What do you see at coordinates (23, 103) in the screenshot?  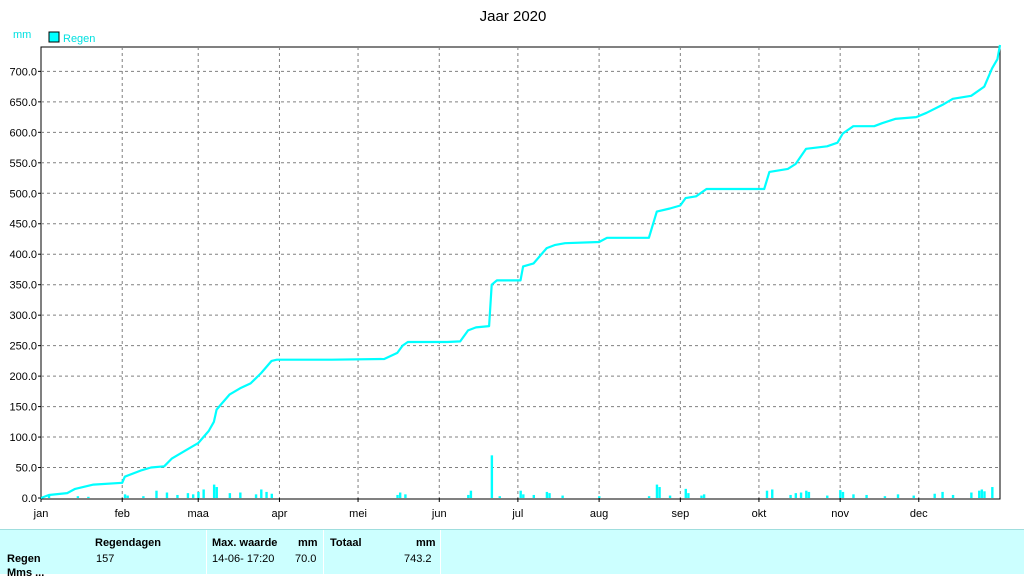 I see `y-tick-label: 650.0` at bounding box center [23, 103].